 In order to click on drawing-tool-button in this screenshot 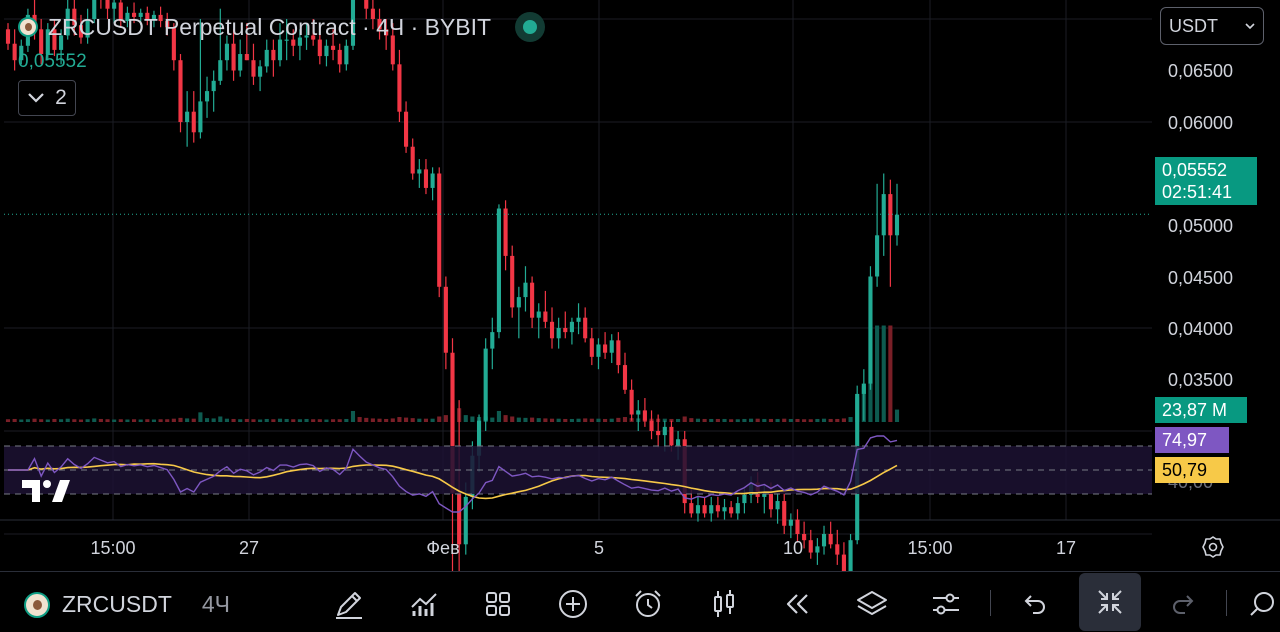, I will do `click(349, 604)`.